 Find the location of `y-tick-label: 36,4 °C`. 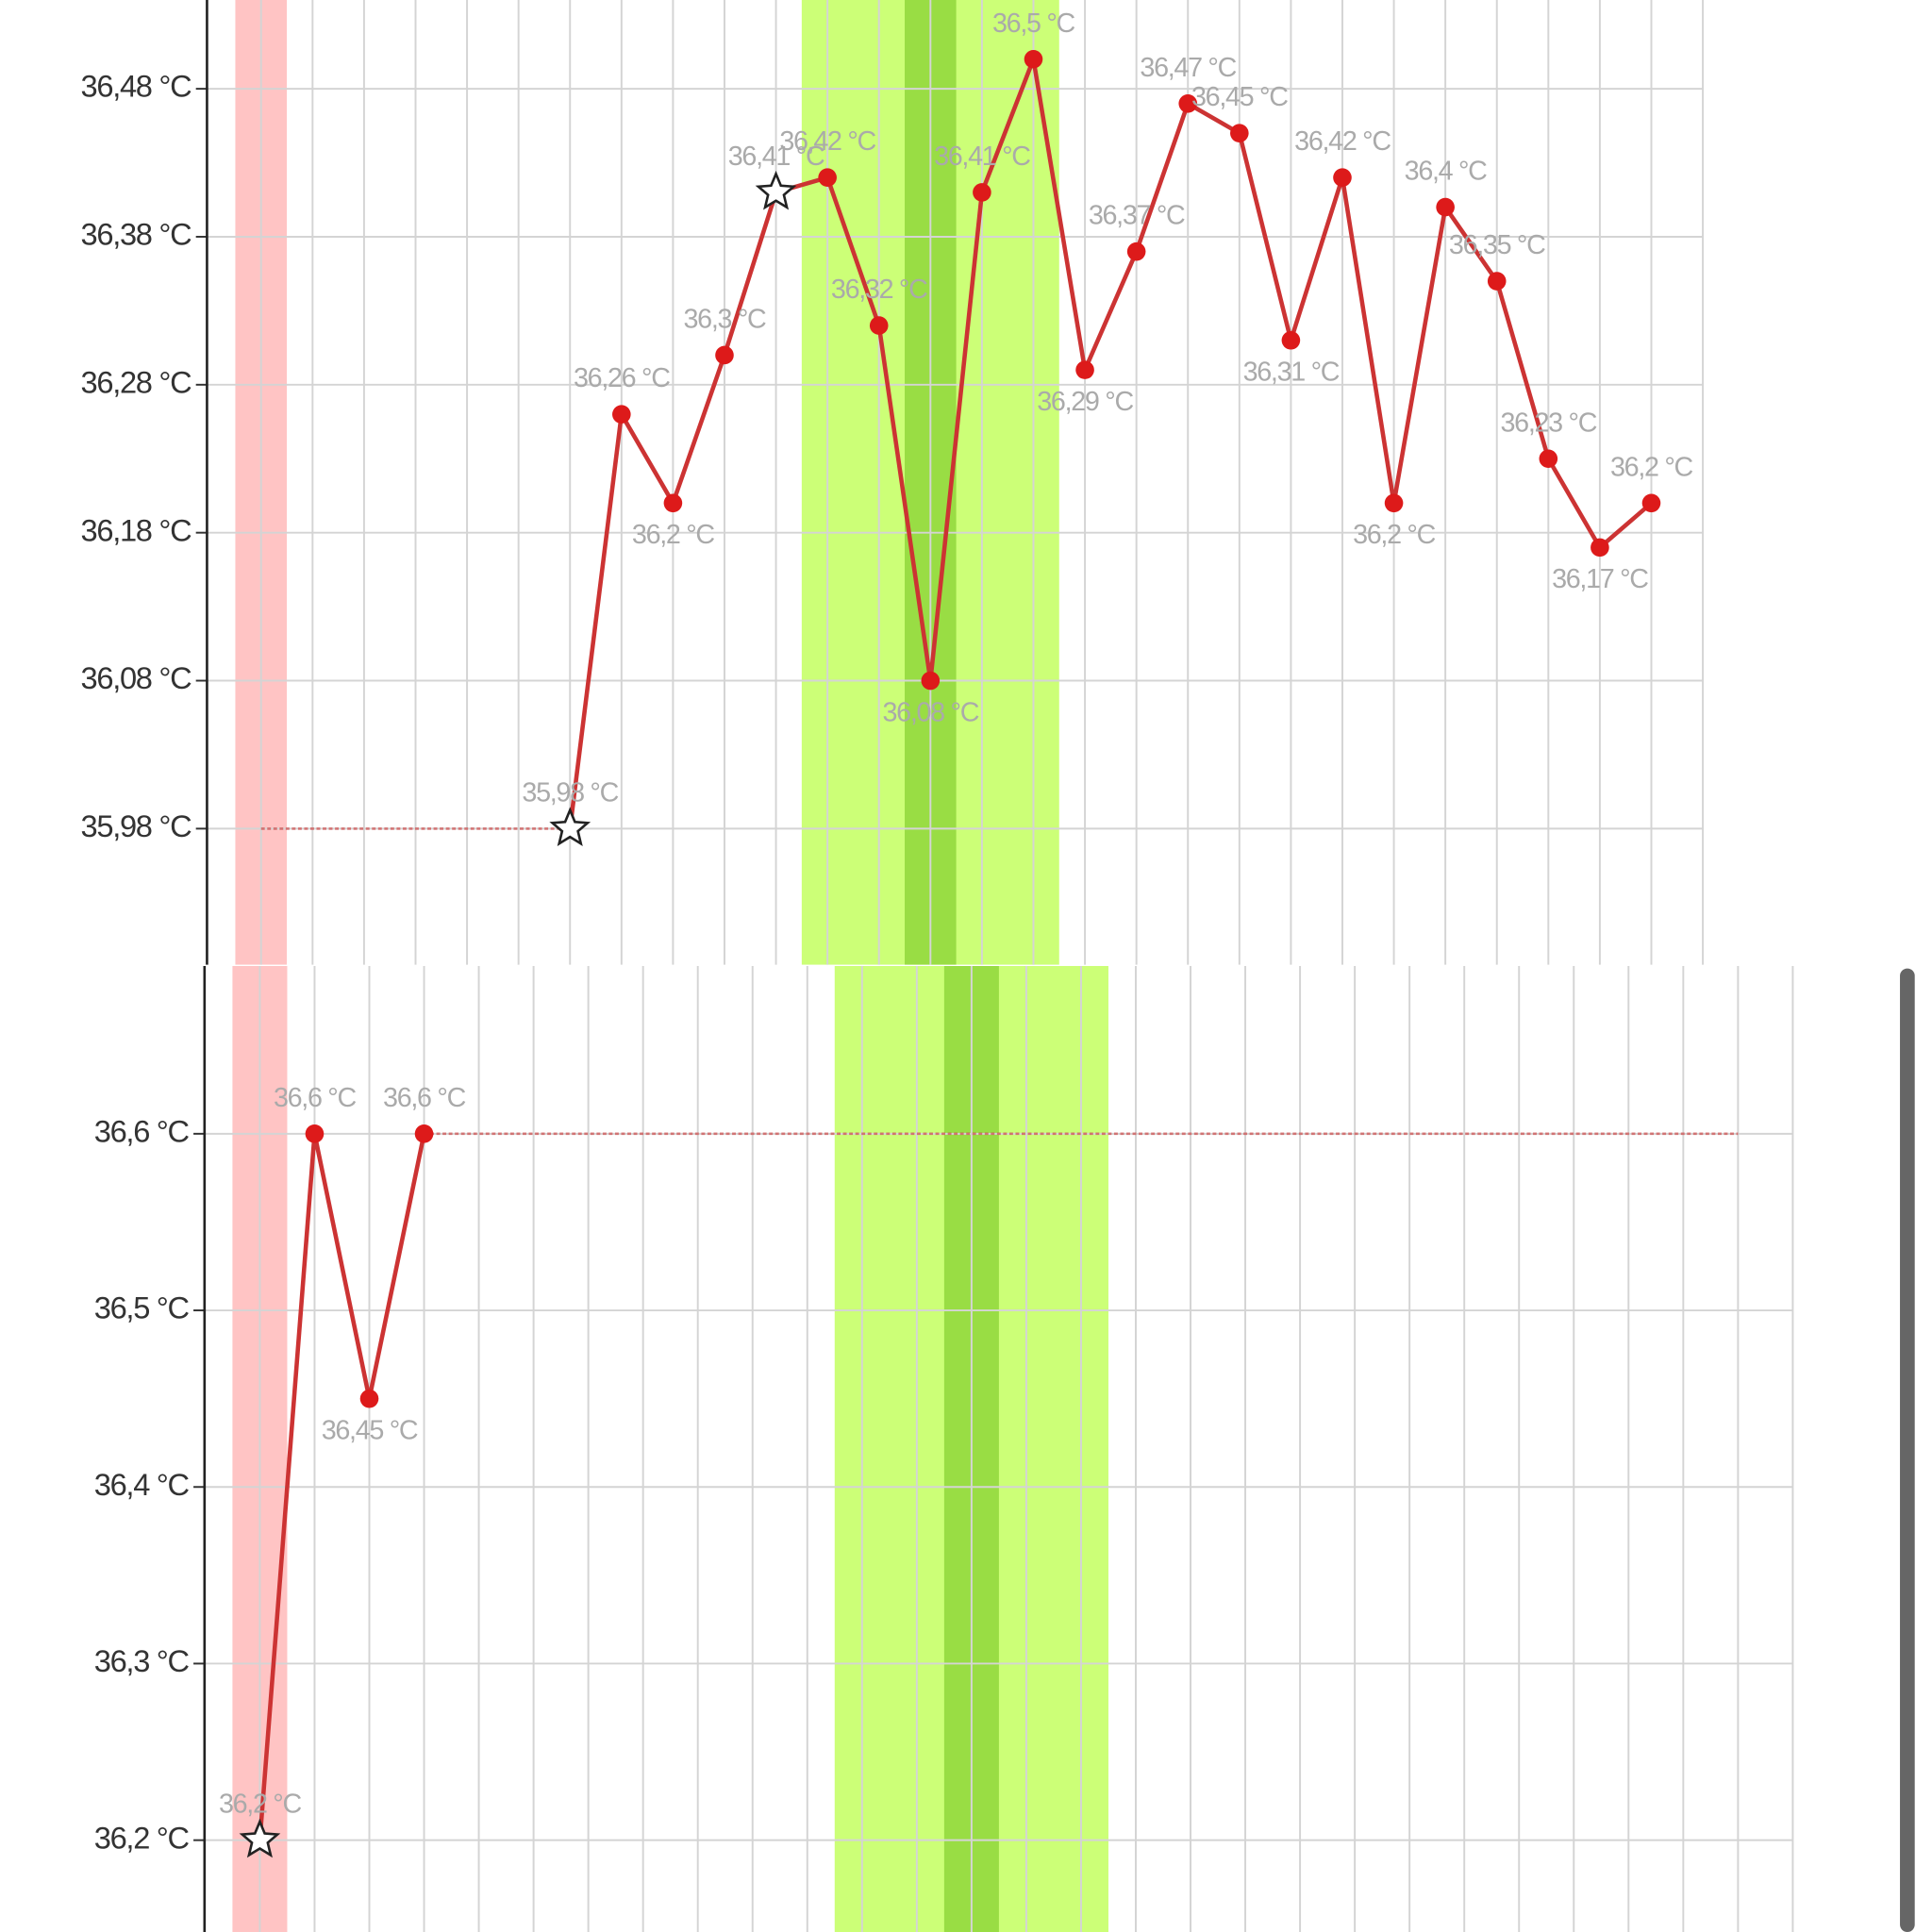

y-tick-label: 36,4 °C is located at coordinates (142, 1484).